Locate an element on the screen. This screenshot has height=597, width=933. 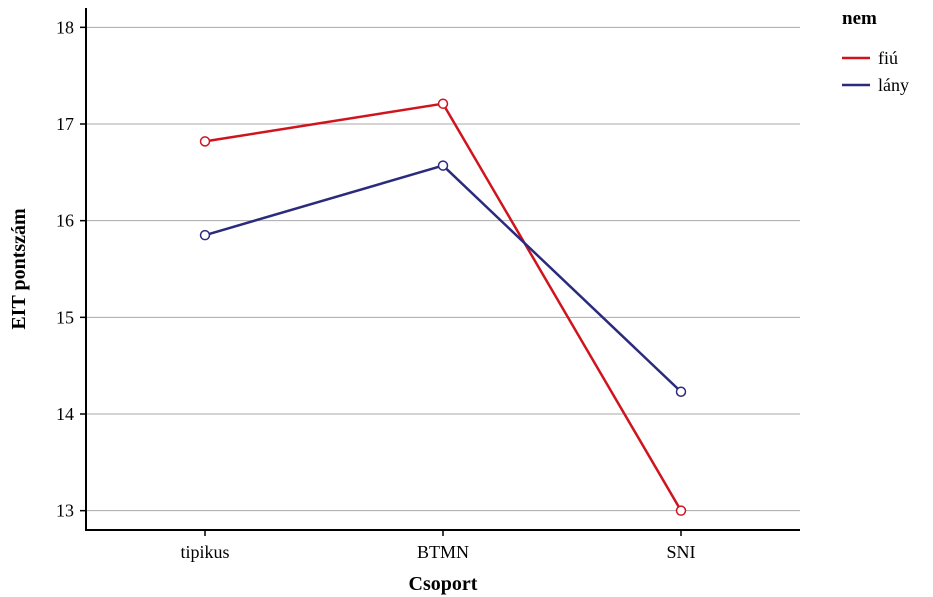
y-tick-label: 14 is located at coordinates (65, 414).